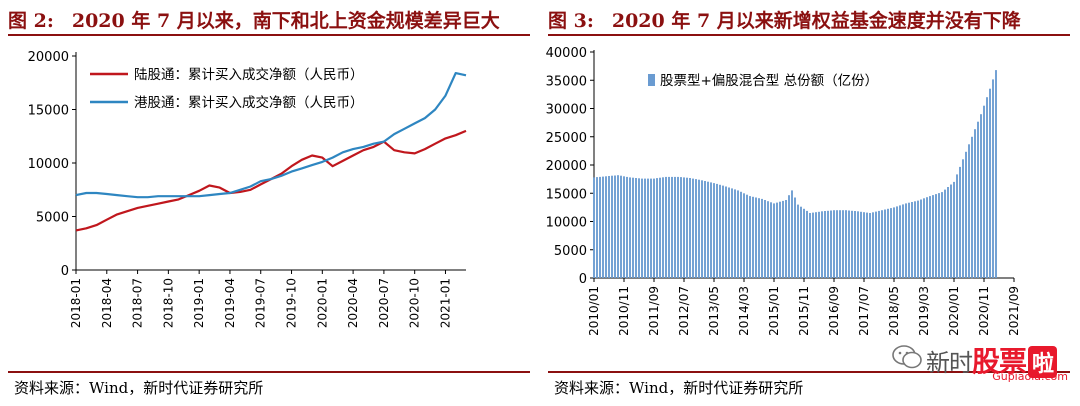 The width and height of the screenshot is (1080, 406). What do you see at coordinates (816, 21) in the screenshot?
I see `right-title-text: 2020 年 7 月以来新增权益基金速度并没有下降` at bounding box center [816, 21].